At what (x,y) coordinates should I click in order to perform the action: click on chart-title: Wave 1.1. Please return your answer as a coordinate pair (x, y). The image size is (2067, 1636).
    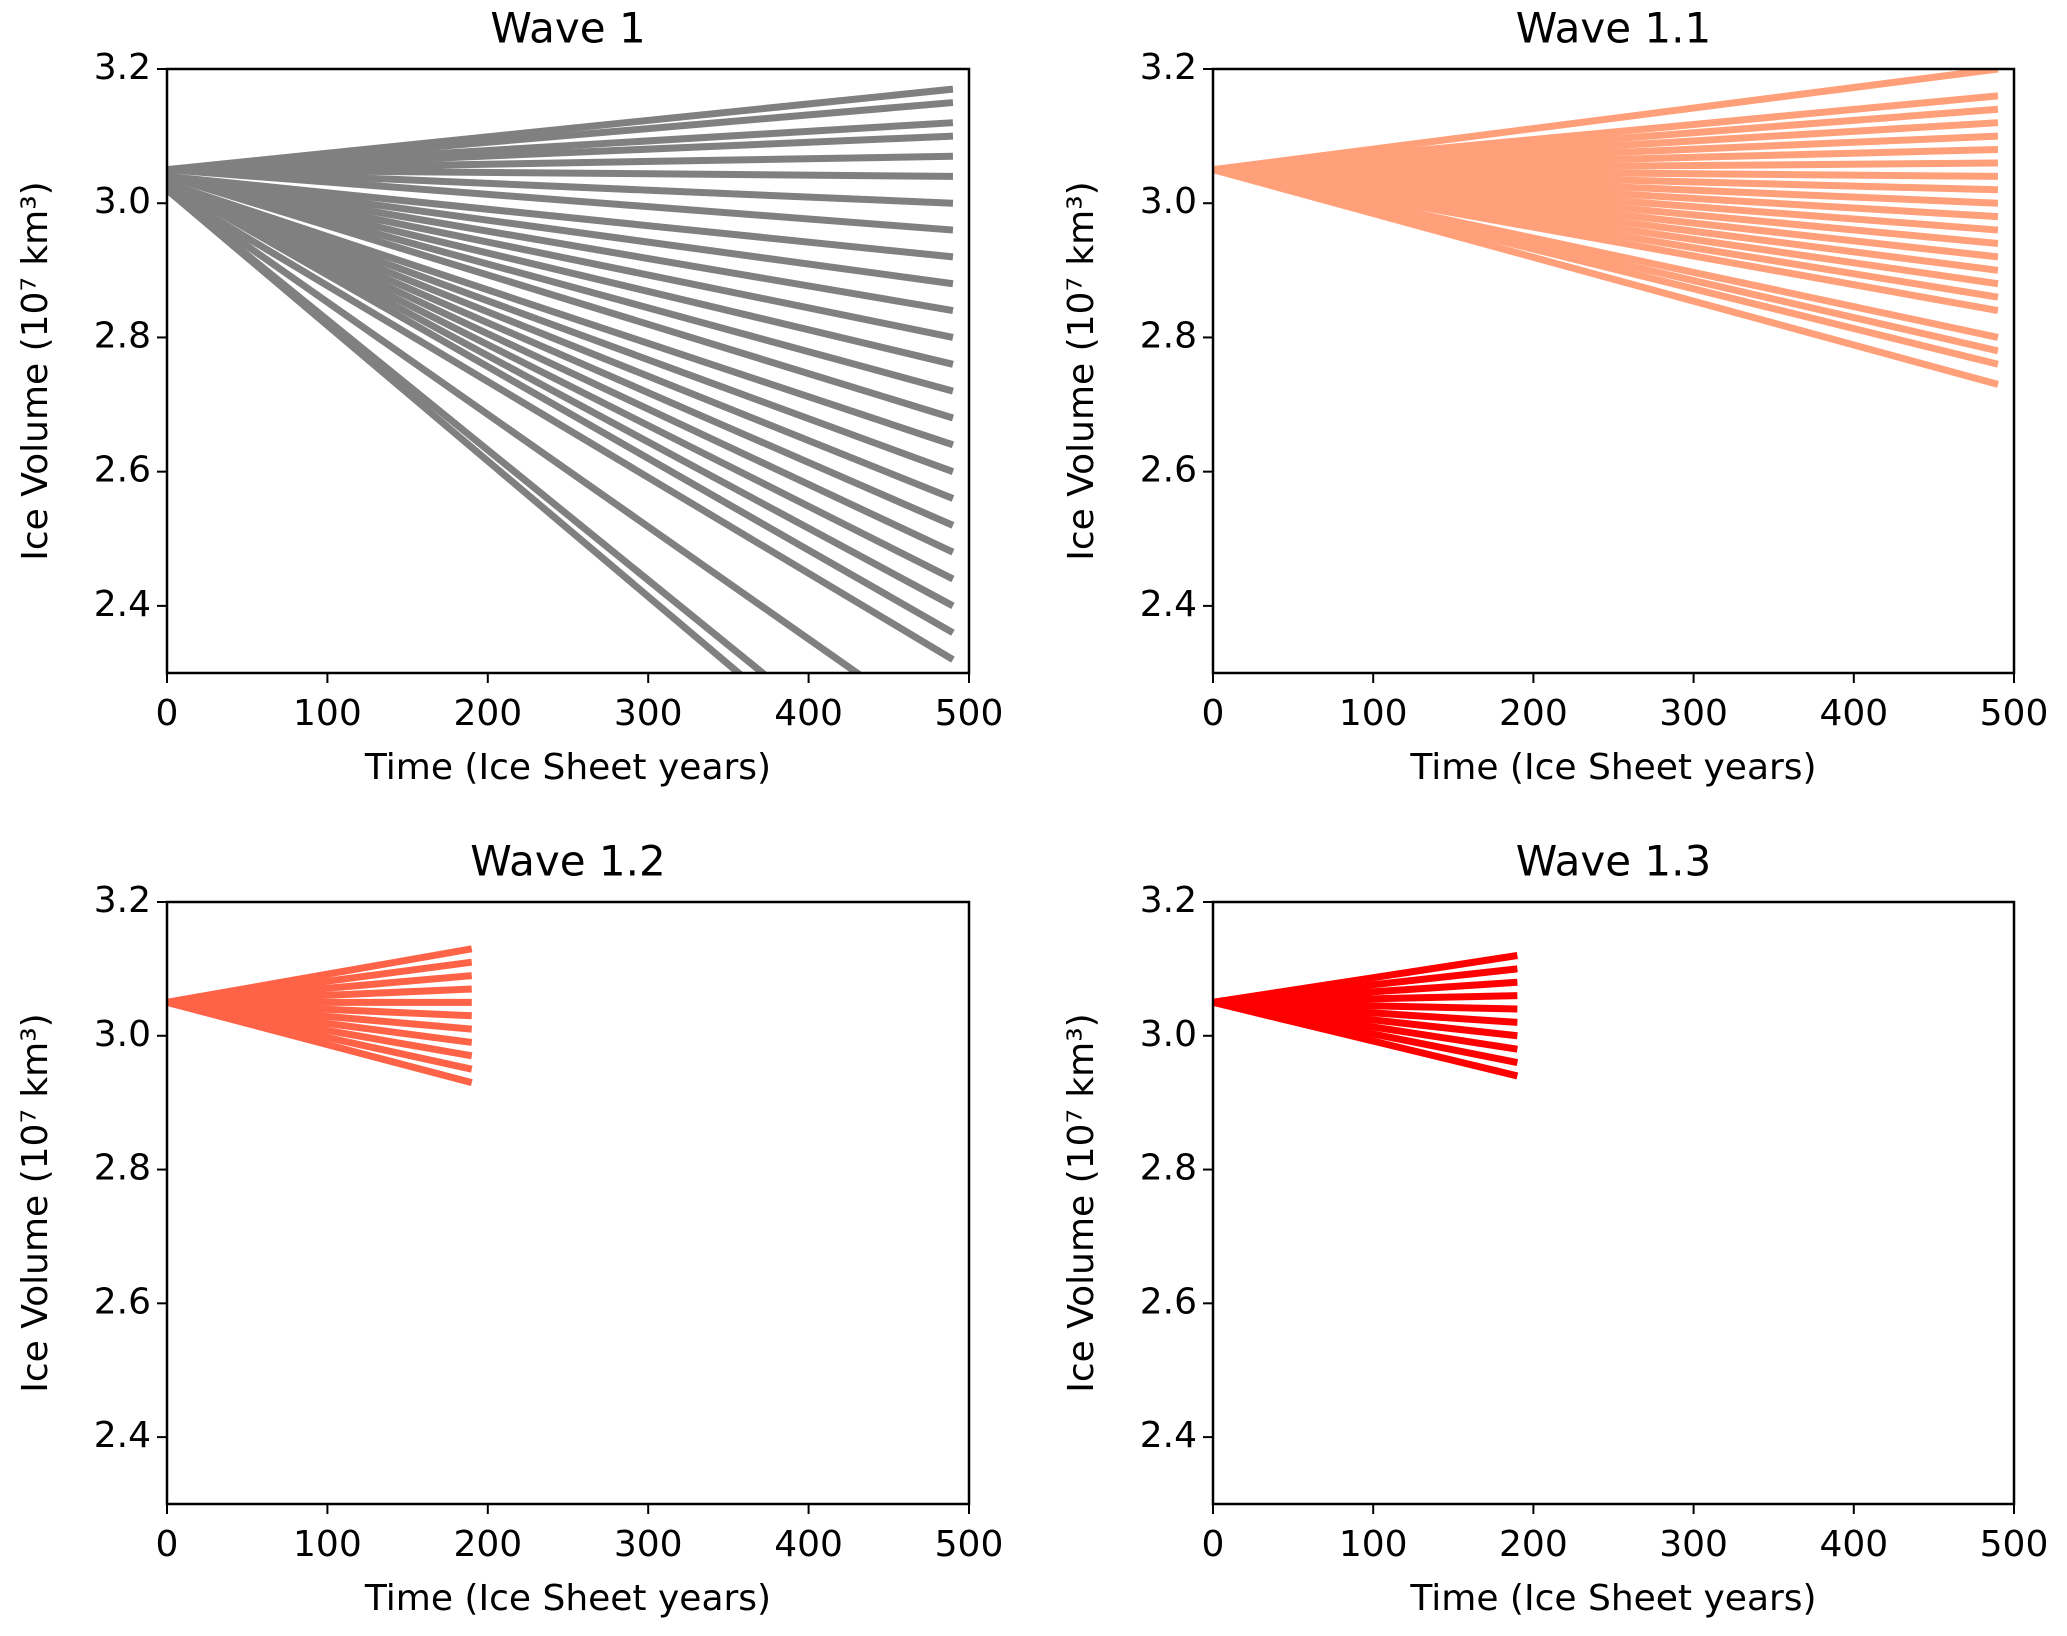
    Looking at the image, I should click on (1613, 28).